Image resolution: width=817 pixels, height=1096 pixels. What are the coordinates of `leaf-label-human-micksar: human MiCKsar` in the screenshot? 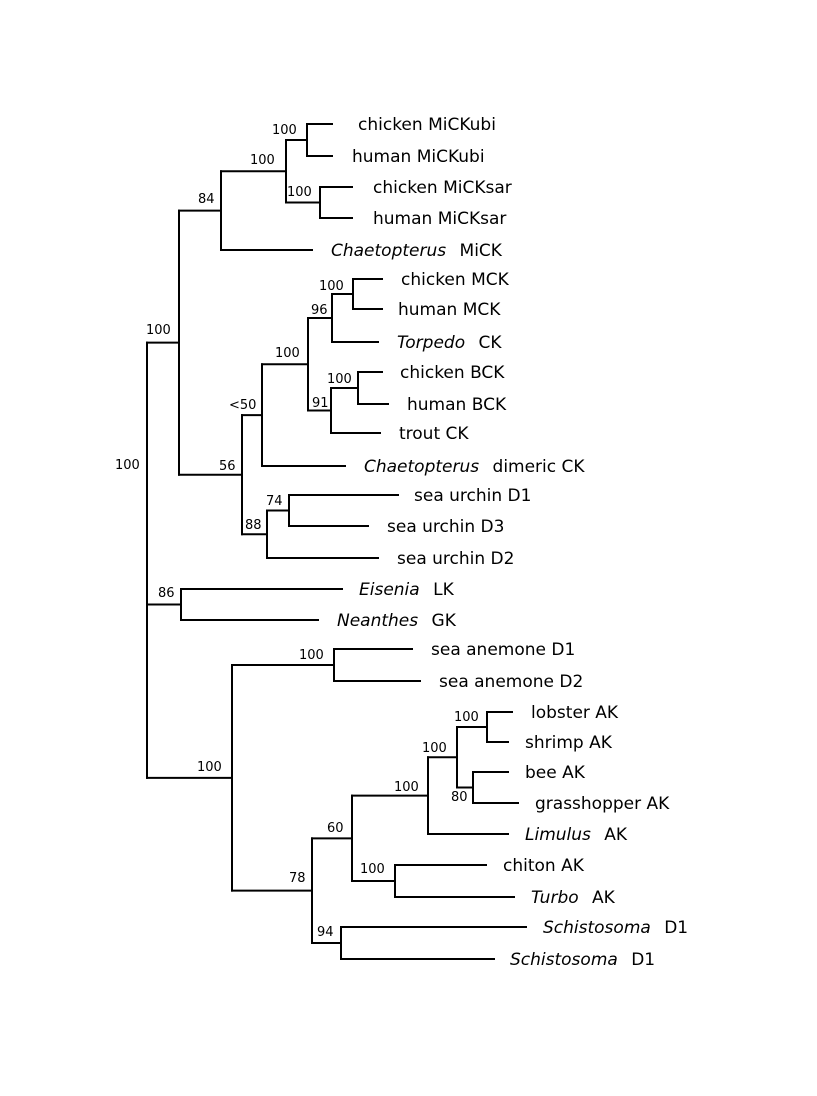 It's located at (439, 219).